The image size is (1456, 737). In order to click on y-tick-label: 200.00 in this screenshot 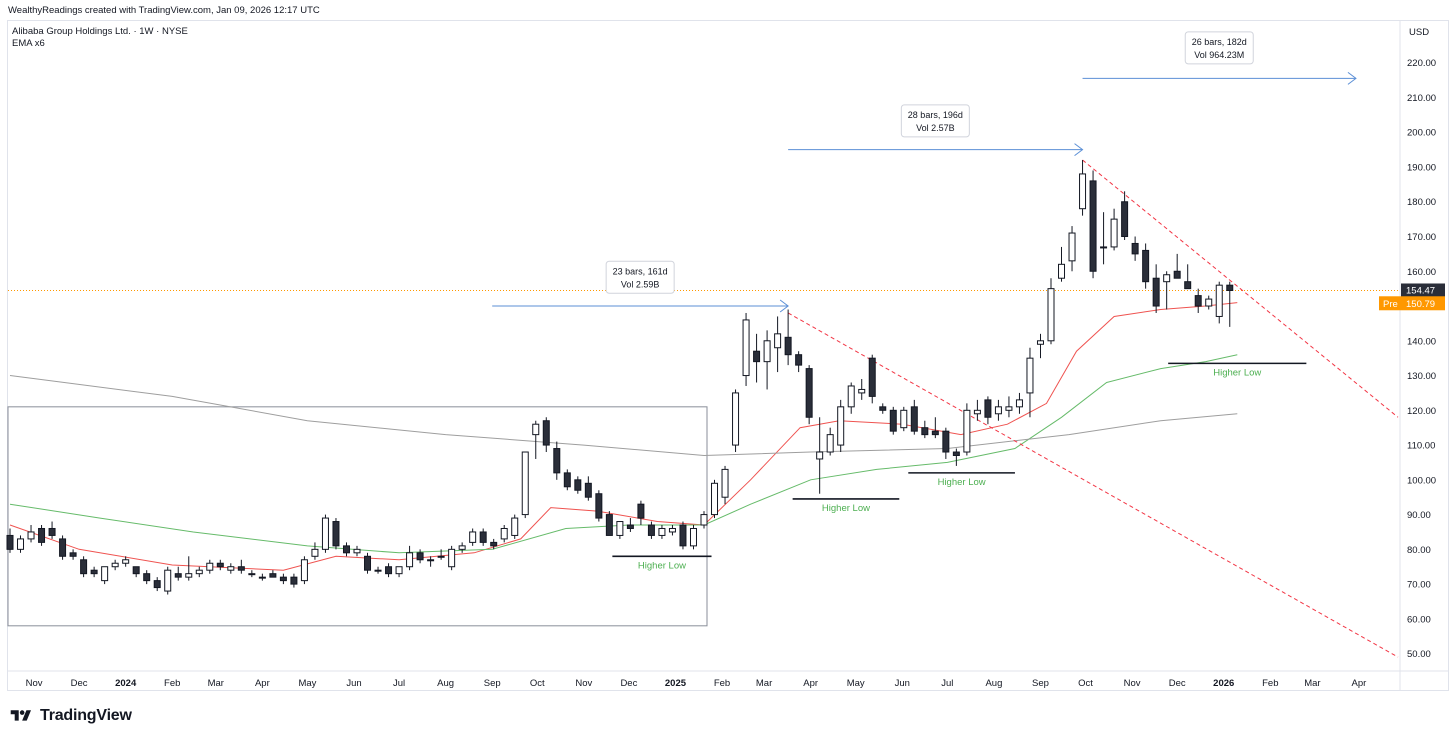, I will do `click(1421, 133)`.